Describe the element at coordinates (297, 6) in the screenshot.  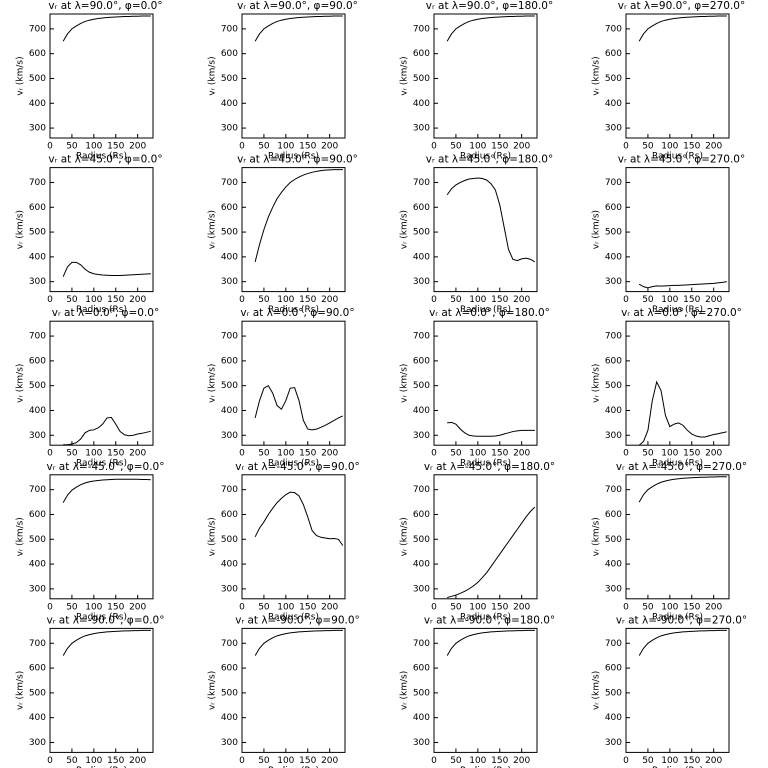
I see `panel-title: vᵣ at λ=90.0°, φ=90.0°` at that location.